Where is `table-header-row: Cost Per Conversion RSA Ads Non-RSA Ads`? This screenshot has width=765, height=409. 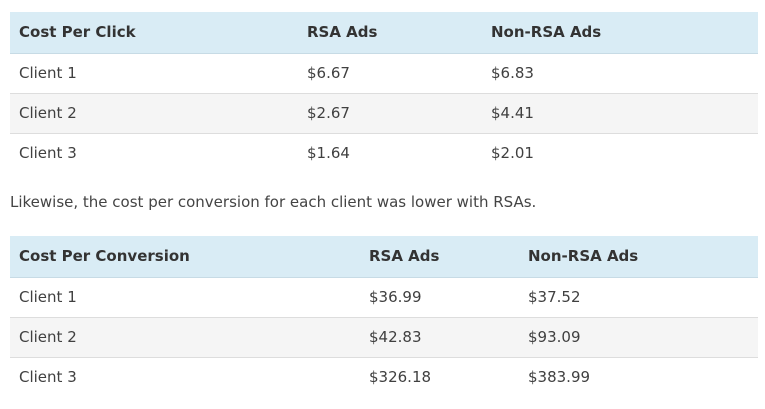
table-header-row: Cost Per Conversion RSA Ads Non-RSA Ads is located at coordinates (384, 257).